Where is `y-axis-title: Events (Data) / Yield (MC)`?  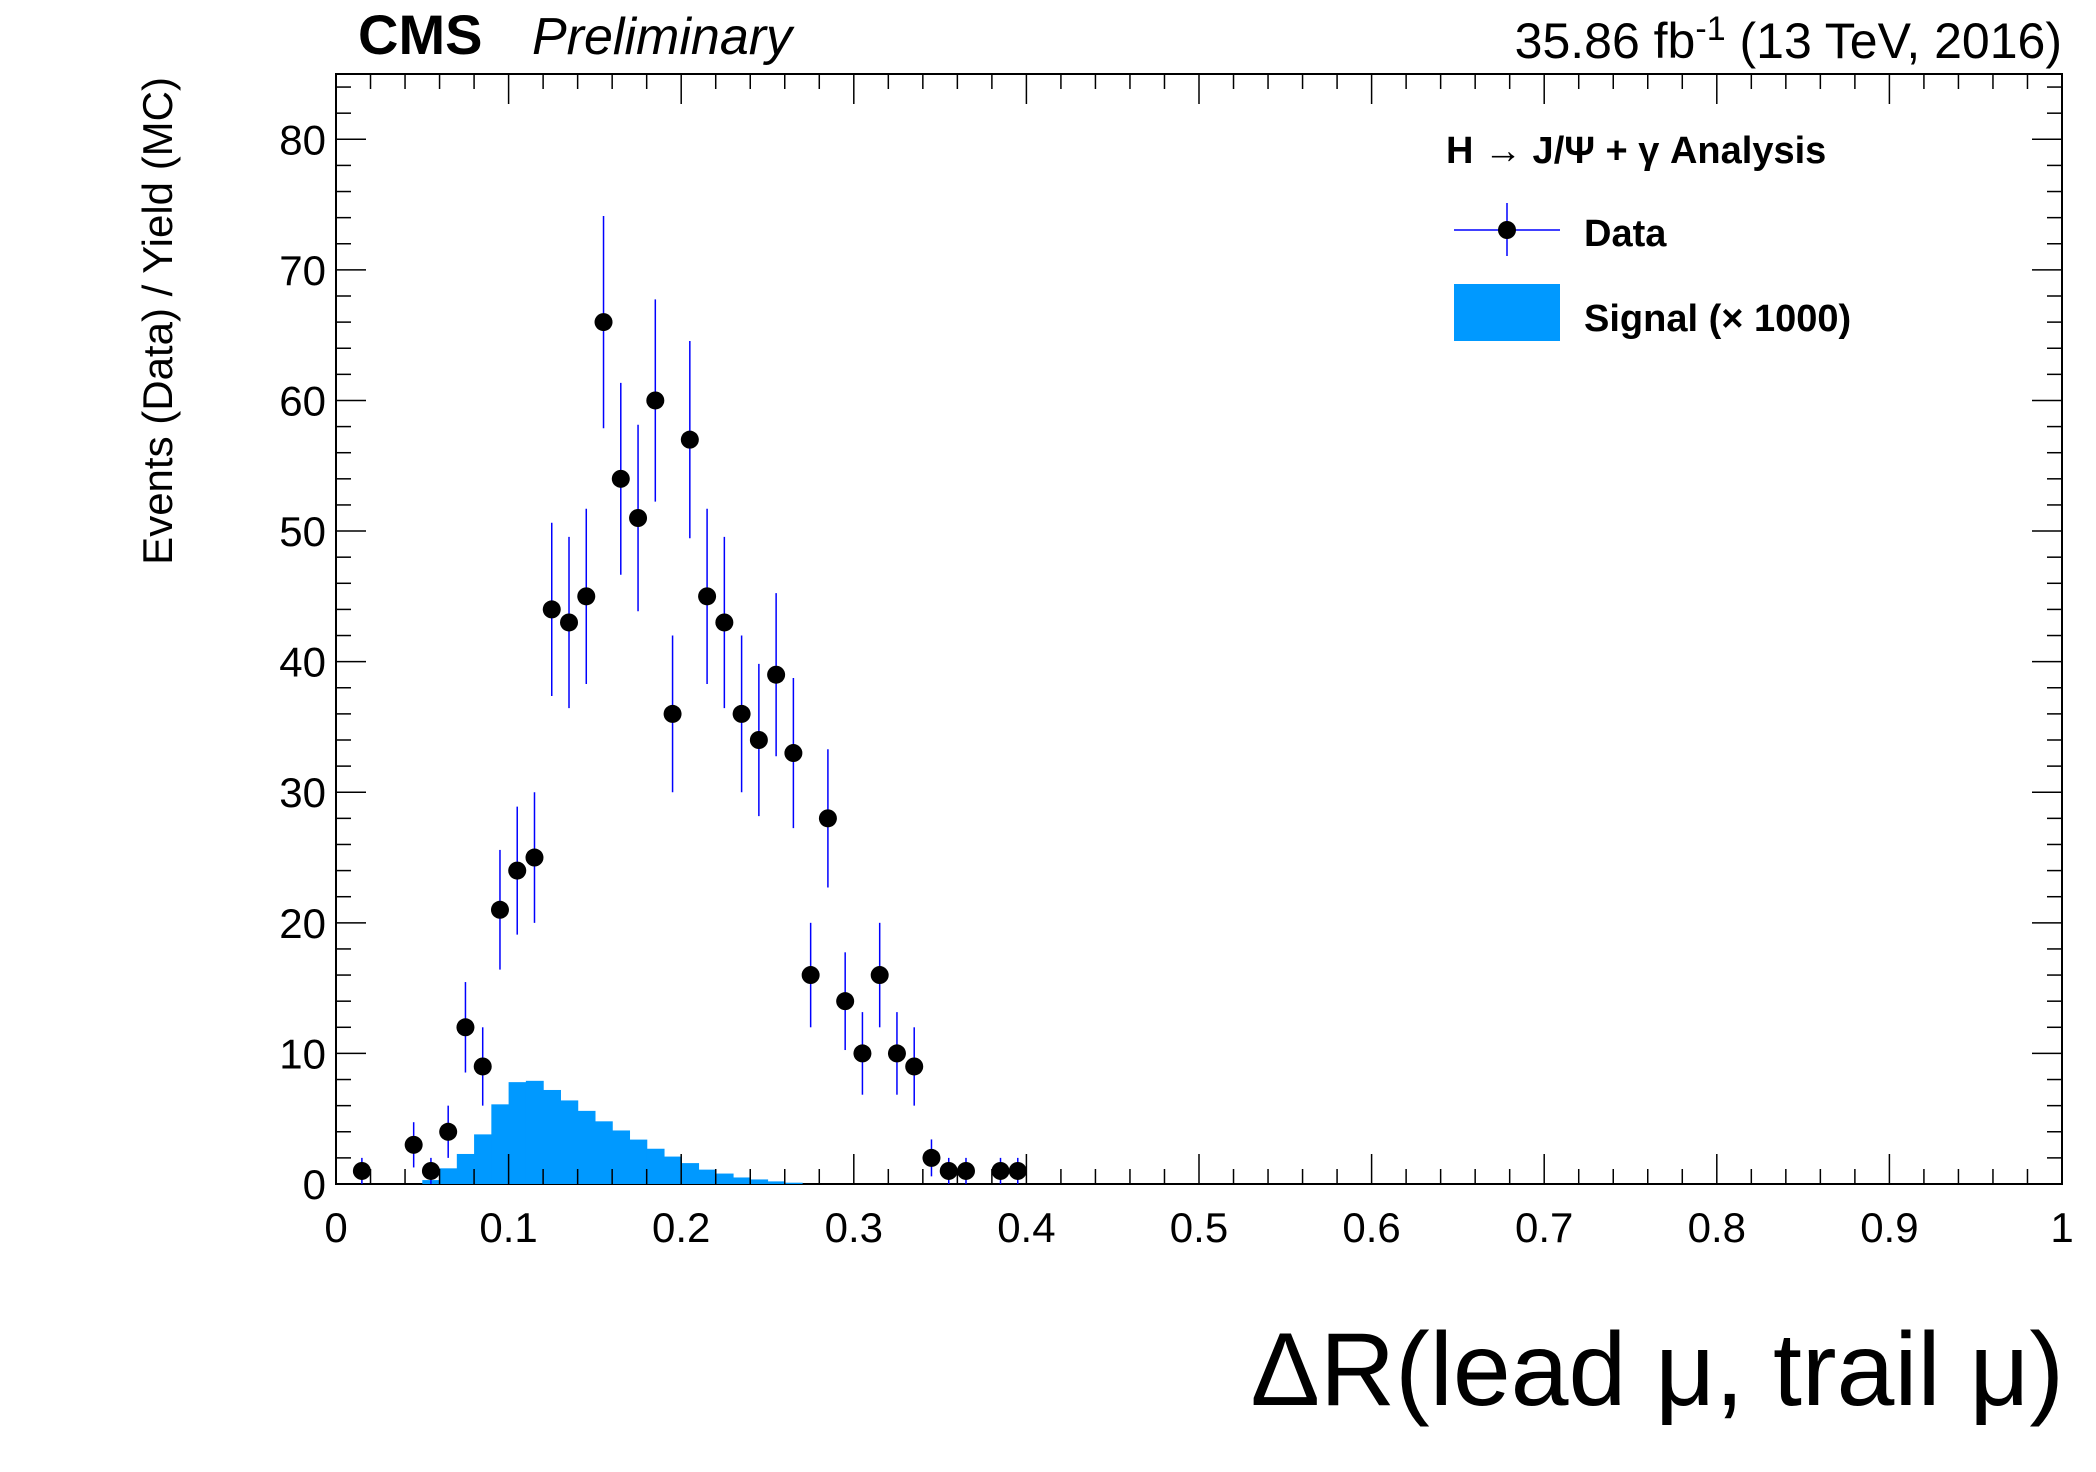 y-axis-title: Events (Data) / Yield (MC) is located at coordinates (157, 321).